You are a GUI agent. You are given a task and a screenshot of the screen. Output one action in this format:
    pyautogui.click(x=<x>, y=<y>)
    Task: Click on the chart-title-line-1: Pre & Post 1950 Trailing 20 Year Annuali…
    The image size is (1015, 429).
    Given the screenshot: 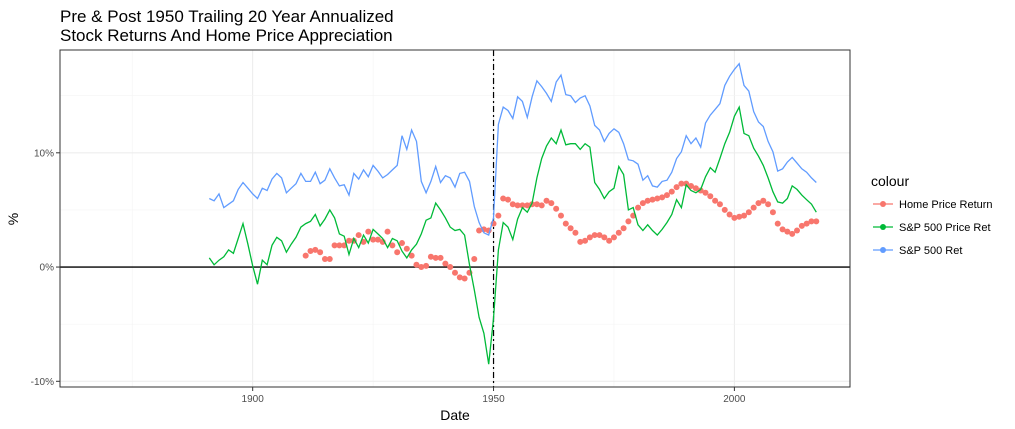 What is the action you would take?
    pyautogui.click(x=227, y=16)
    